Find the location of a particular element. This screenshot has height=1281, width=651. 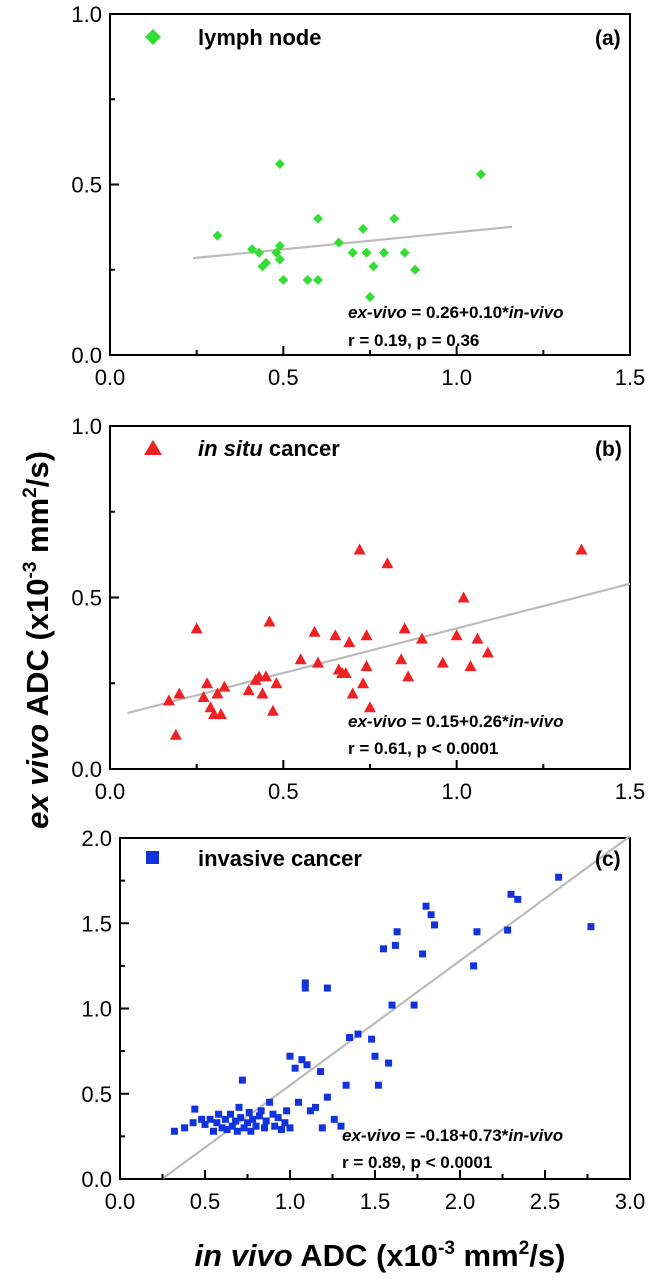

x-title-rest: ADC (x10 is located at coordinates (365, 1255).